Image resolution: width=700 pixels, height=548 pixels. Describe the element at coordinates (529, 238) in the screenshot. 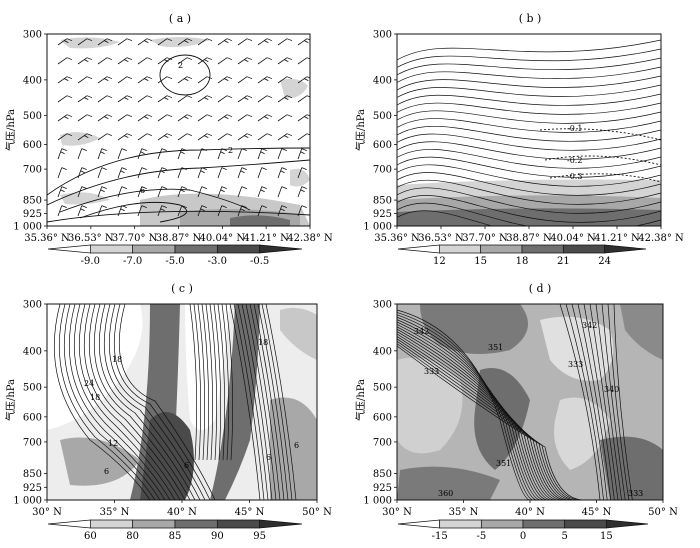

I see `x-tick-label: 38.87° N` at that location.